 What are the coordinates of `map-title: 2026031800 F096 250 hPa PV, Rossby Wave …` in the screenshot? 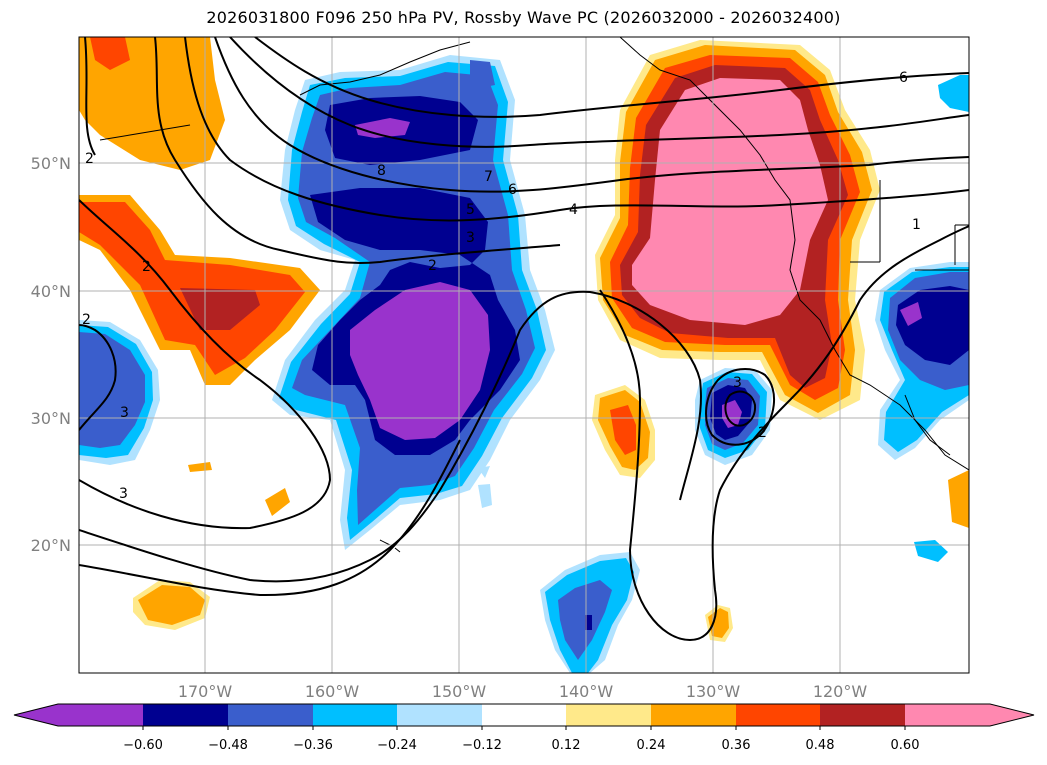 It's located at (523, 17).